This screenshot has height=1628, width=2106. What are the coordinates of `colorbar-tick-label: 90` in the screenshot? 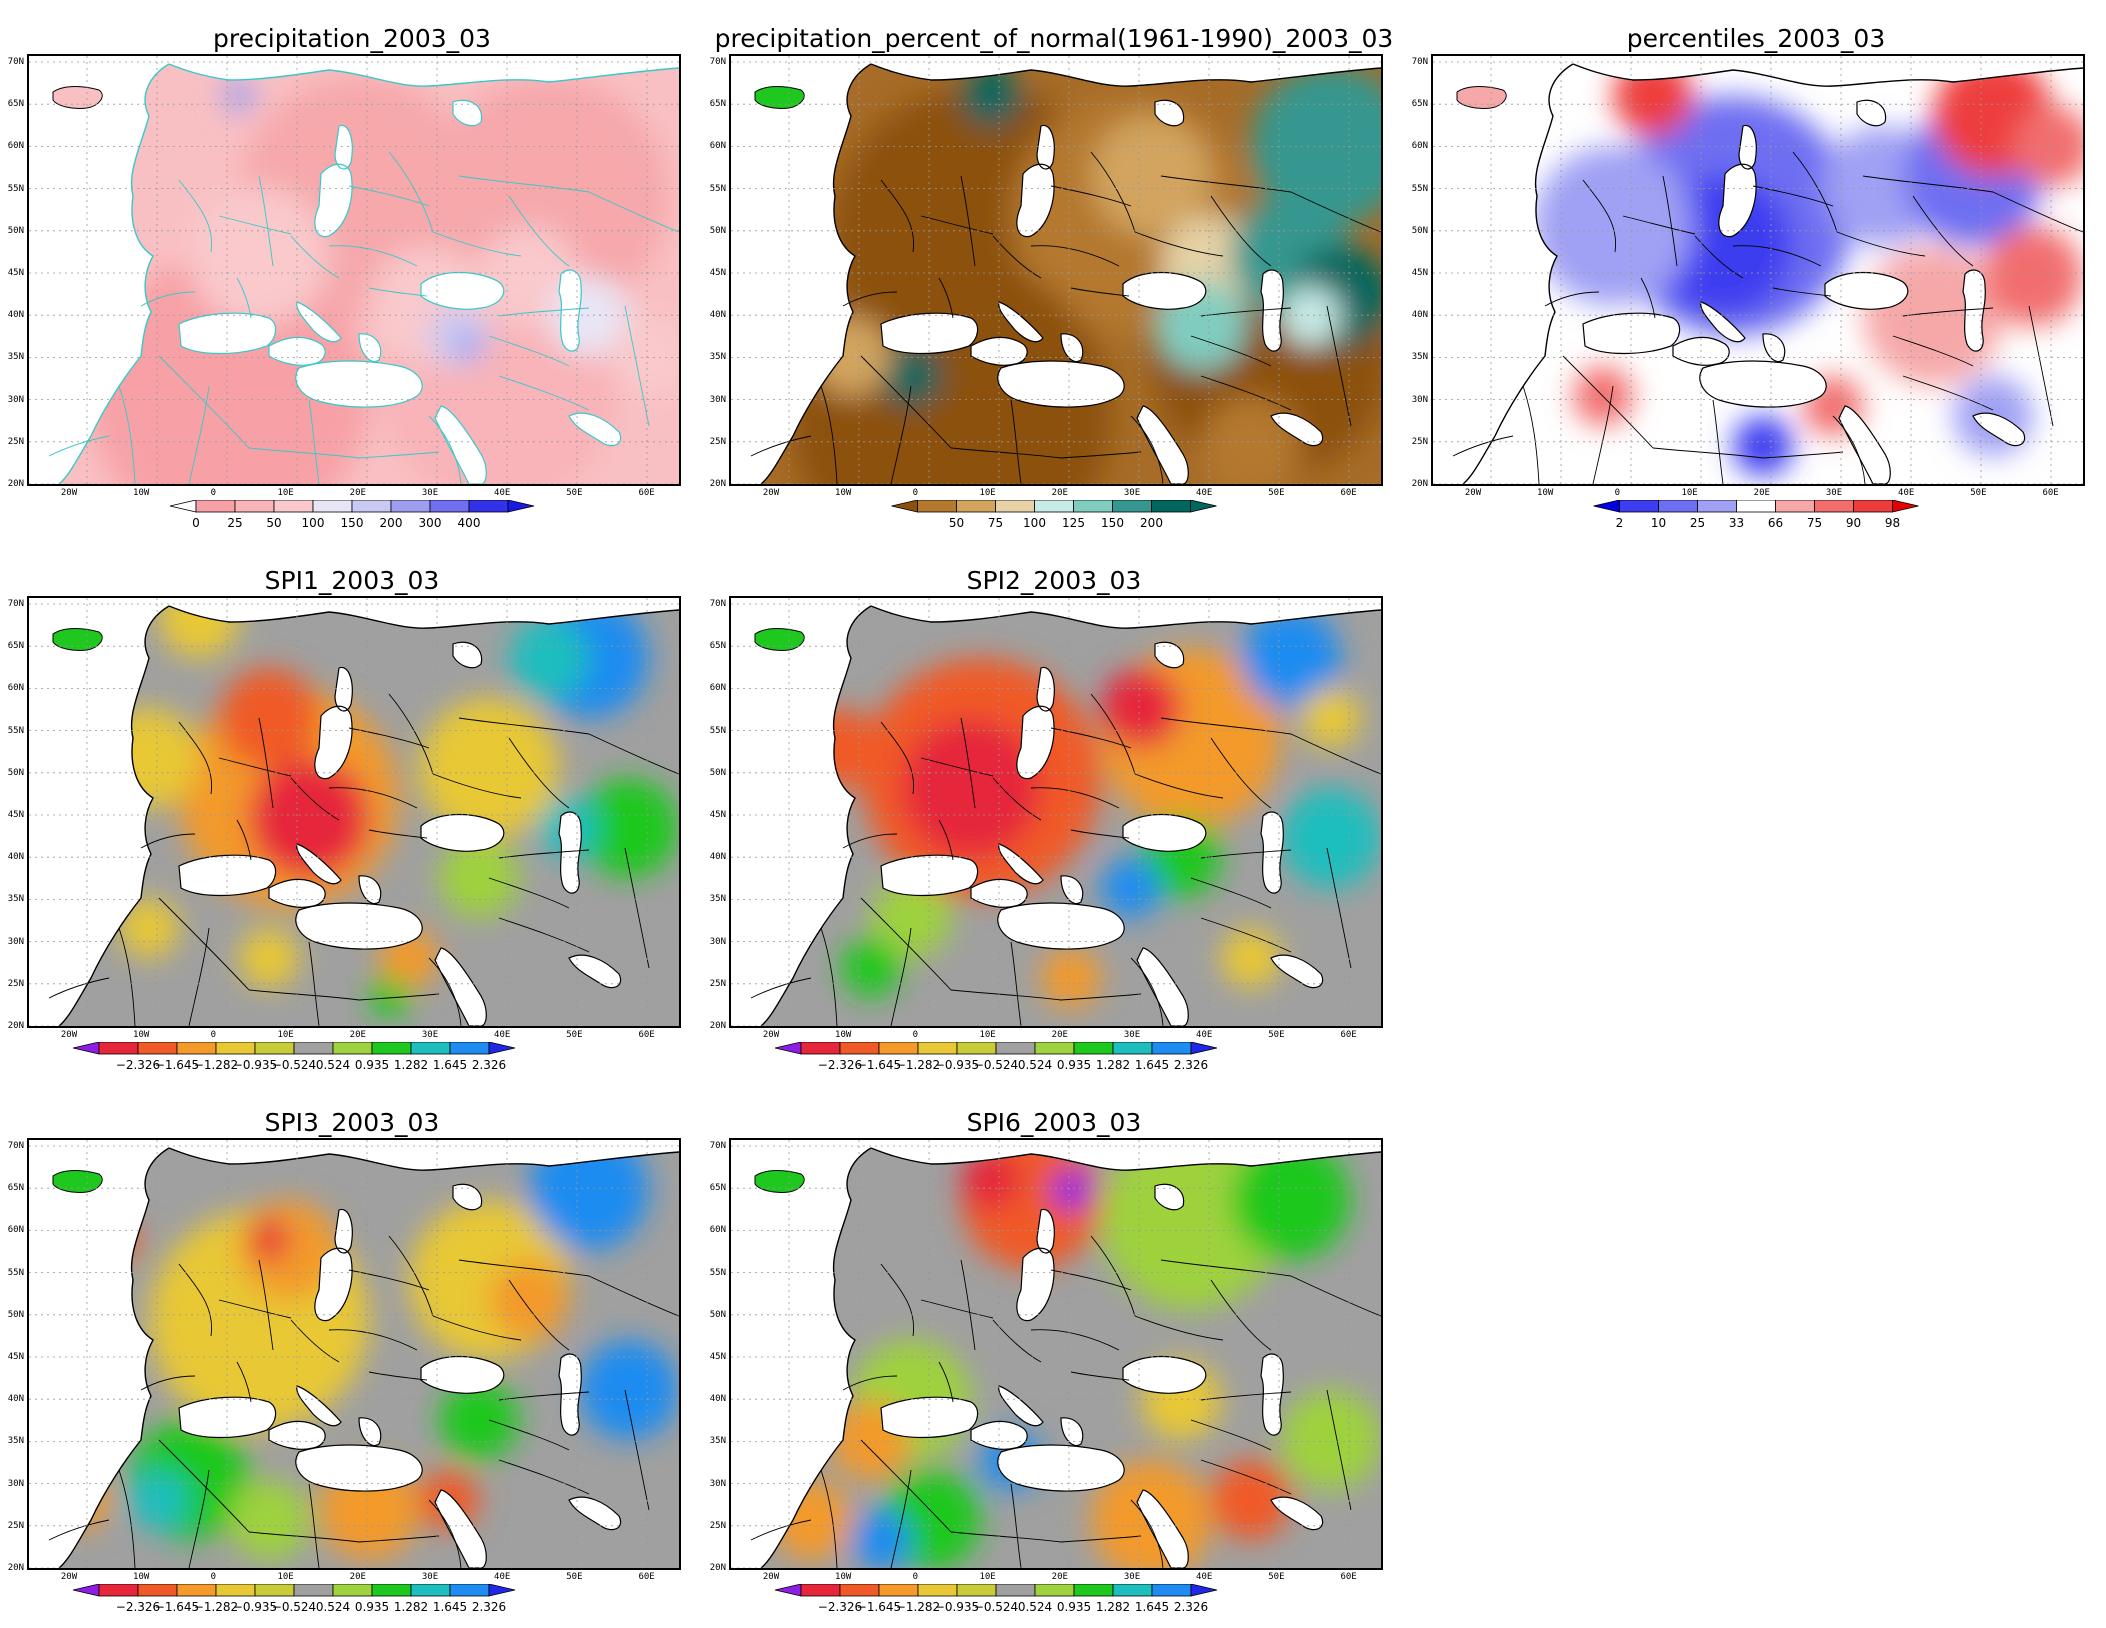 It's located at (1853, 523).